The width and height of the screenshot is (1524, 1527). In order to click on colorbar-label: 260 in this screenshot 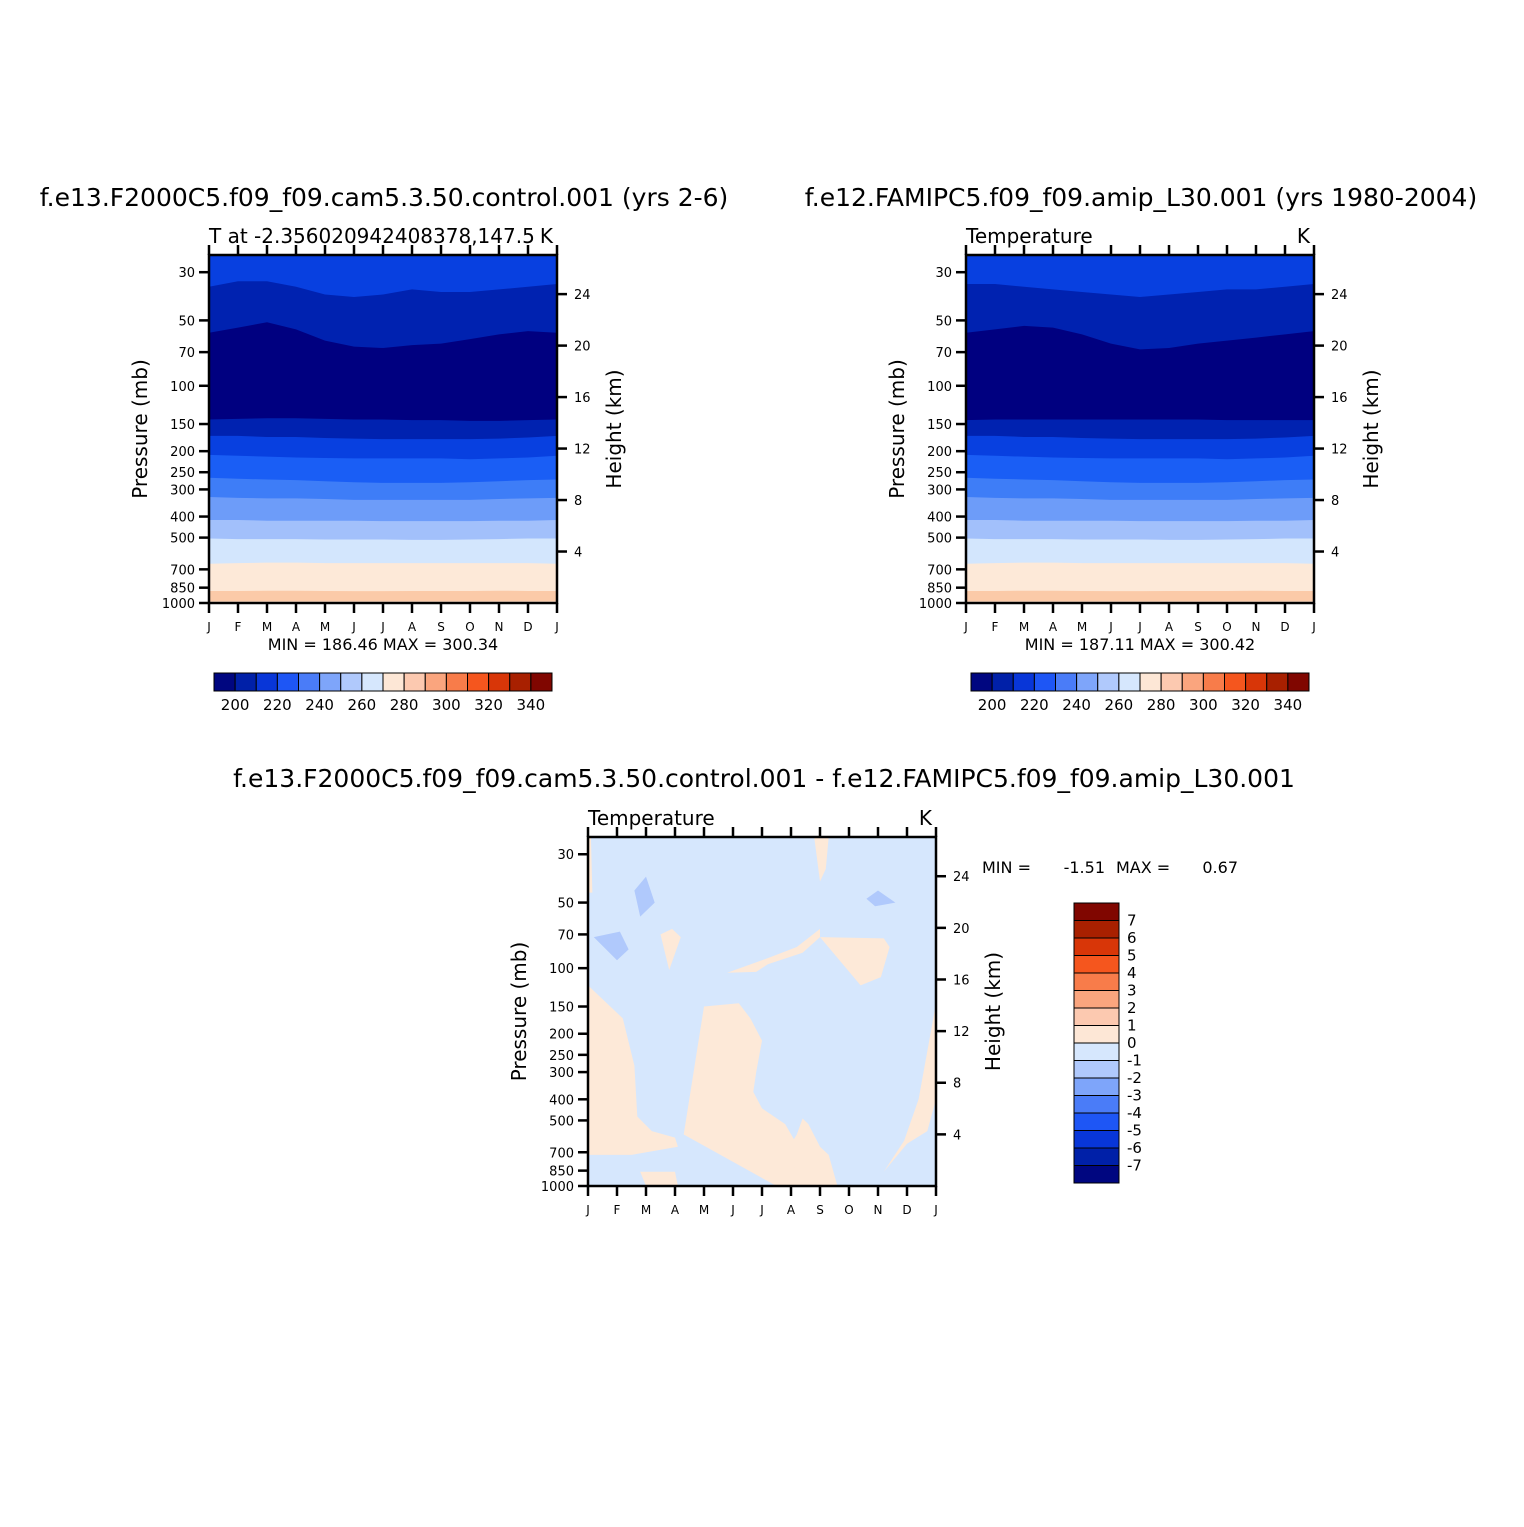, I will do `click(1119, 705)`.